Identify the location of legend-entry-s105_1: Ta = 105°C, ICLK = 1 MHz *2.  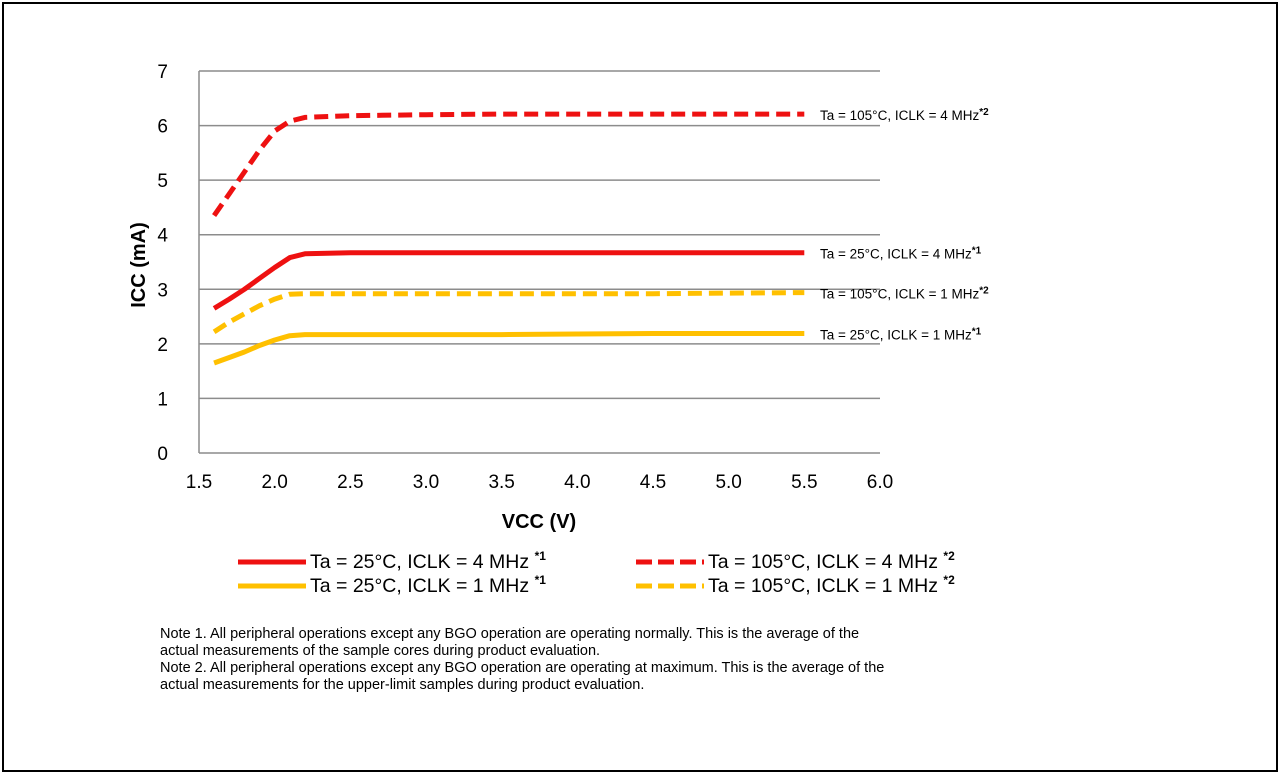
(831, 585).